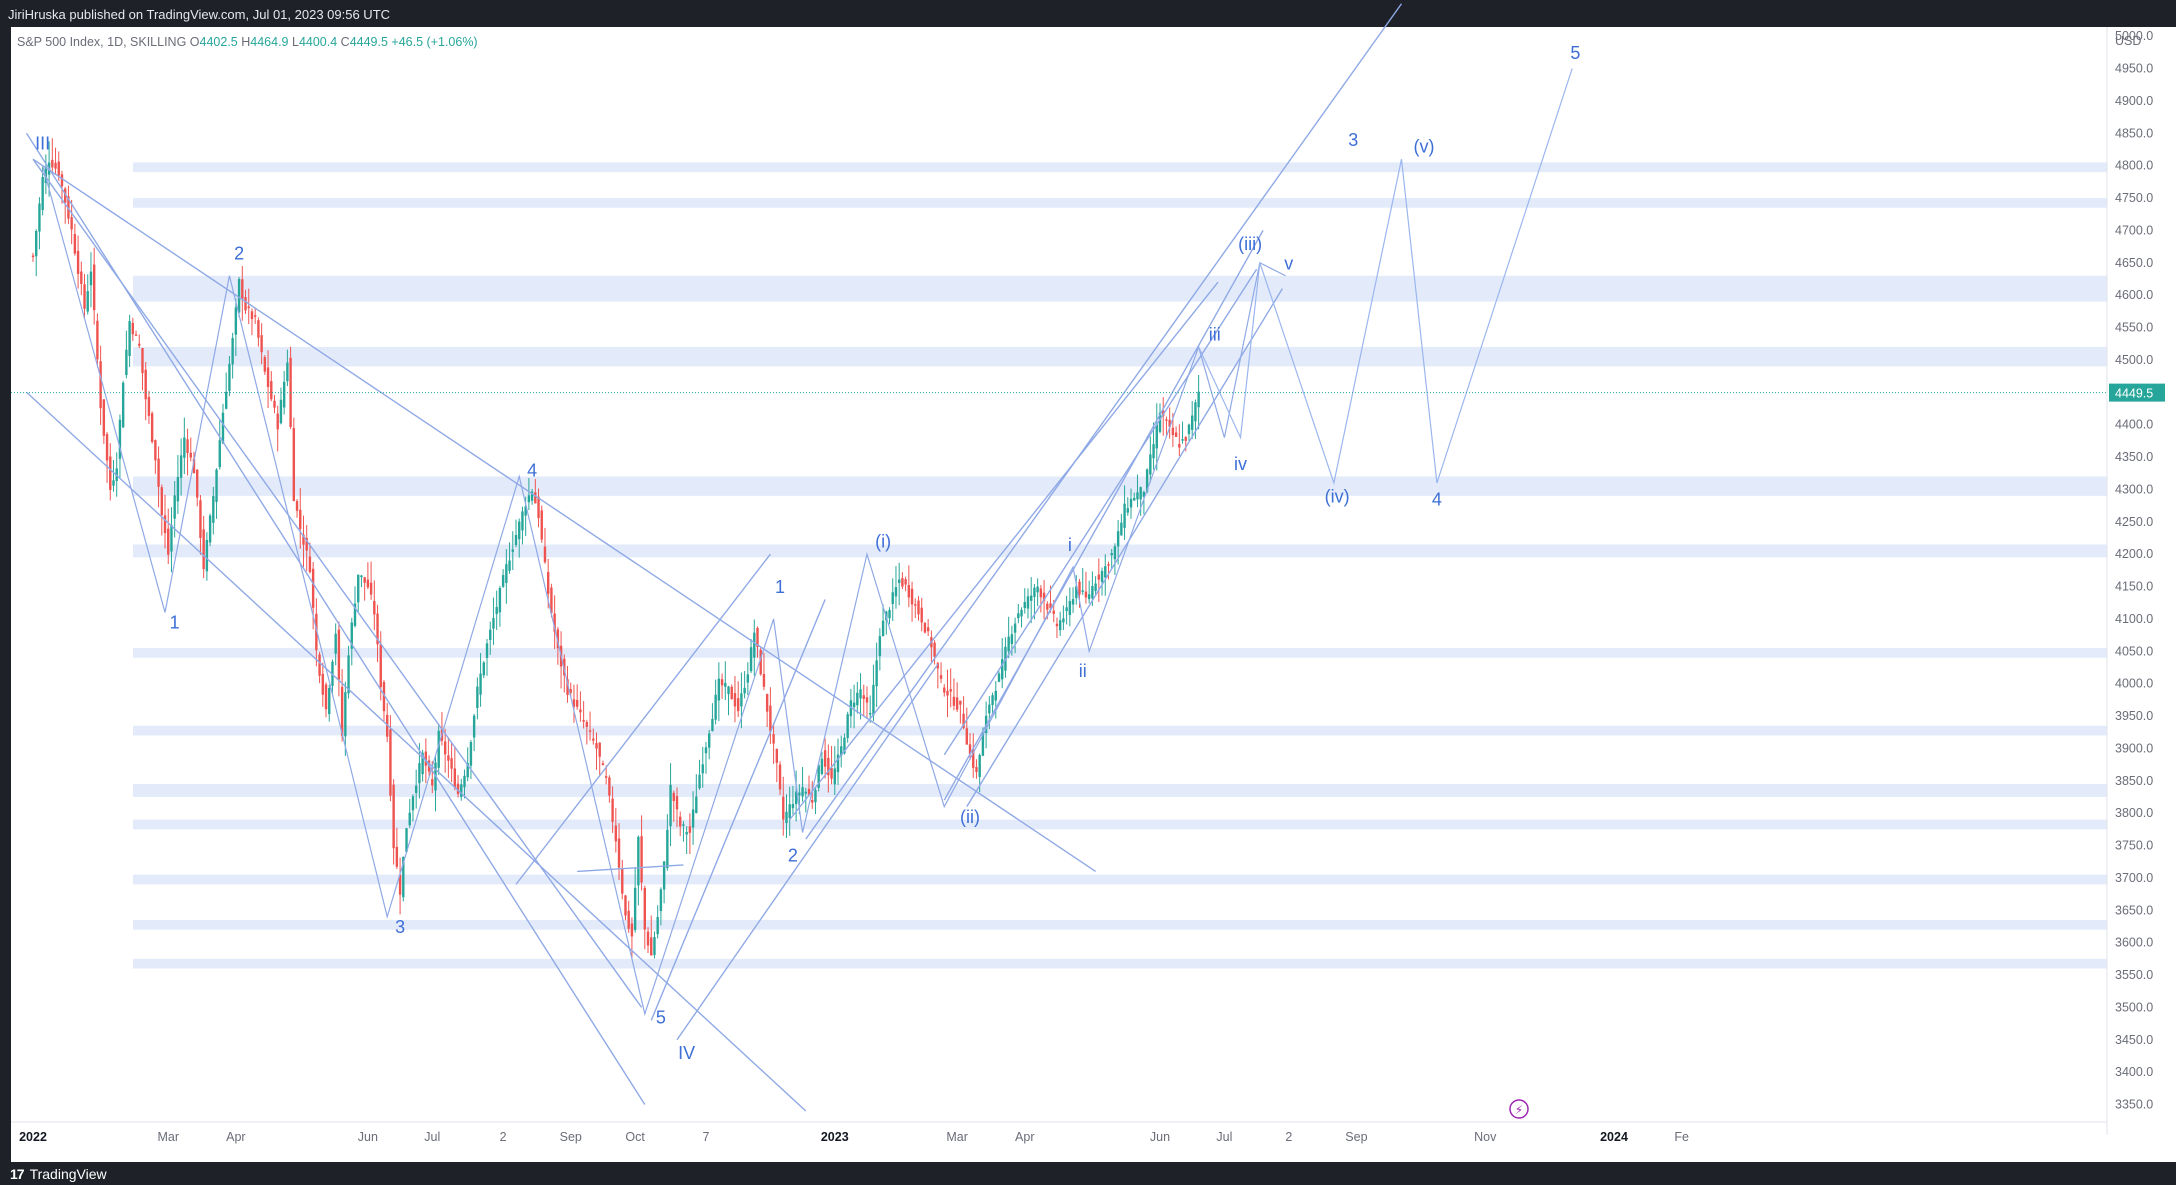 The height and width of the screenshot is (1185, 2176). What do you see at coordinates (2134, 198) in the screenshot?
I see `price-tick-label: 4750.0` at bounding box center [2134, 198].